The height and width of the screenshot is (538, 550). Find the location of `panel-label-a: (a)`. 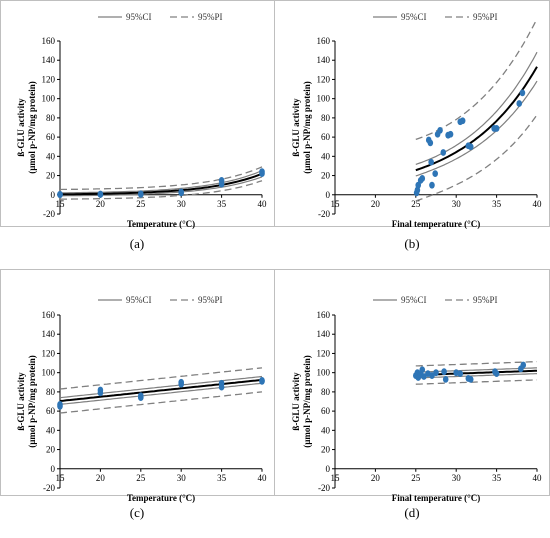

panel-label-a: (a) is located at coordinates (137, 243).